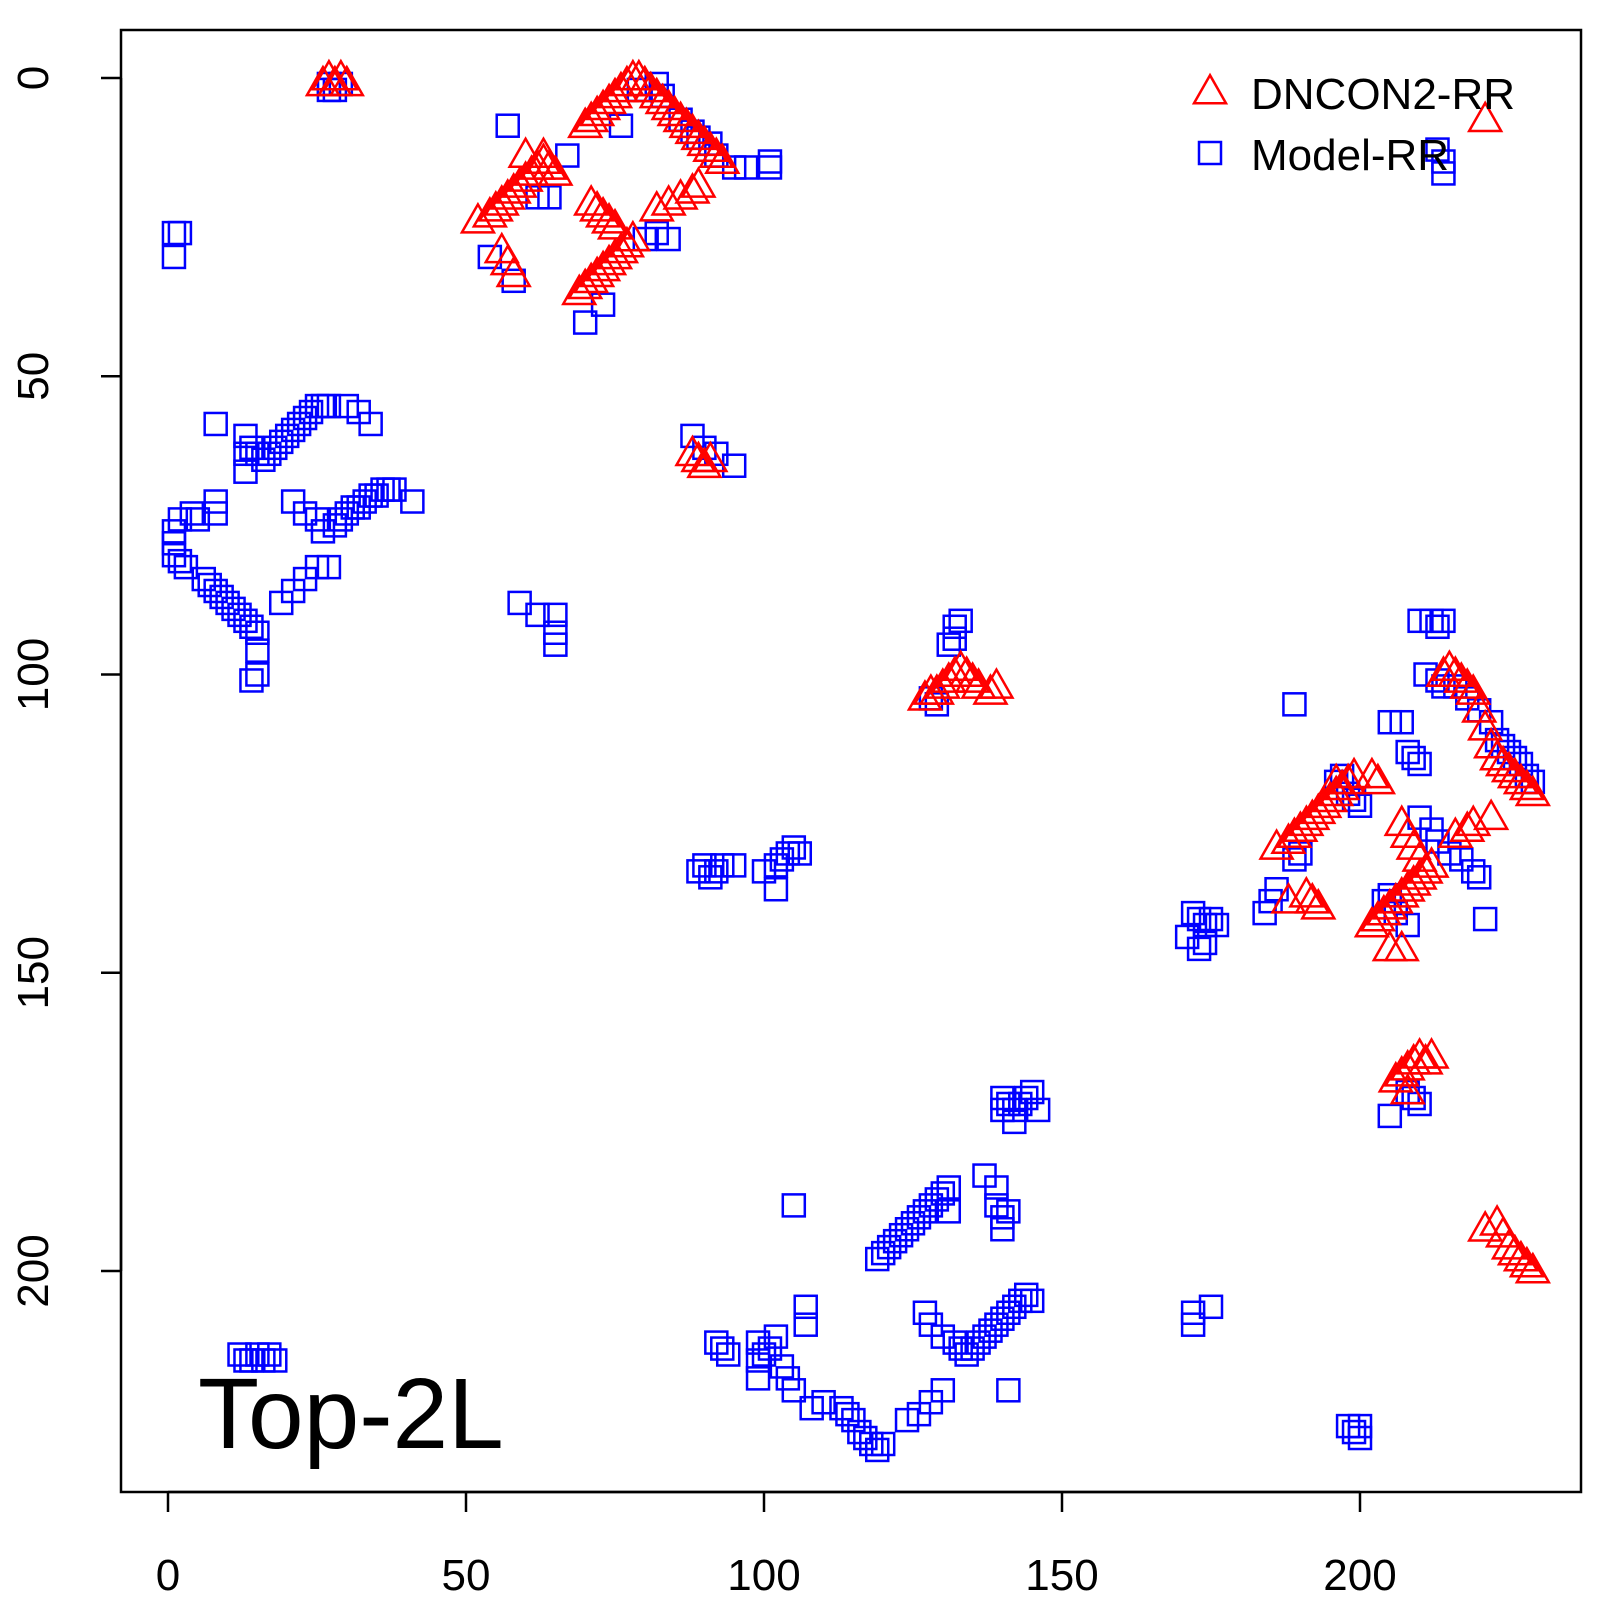 The height and width of the screenshot is (1600, 1600). Describe the element at coordinates (1061, 1575) in the screenshot. I see `x-tick-label: 150` at that location.